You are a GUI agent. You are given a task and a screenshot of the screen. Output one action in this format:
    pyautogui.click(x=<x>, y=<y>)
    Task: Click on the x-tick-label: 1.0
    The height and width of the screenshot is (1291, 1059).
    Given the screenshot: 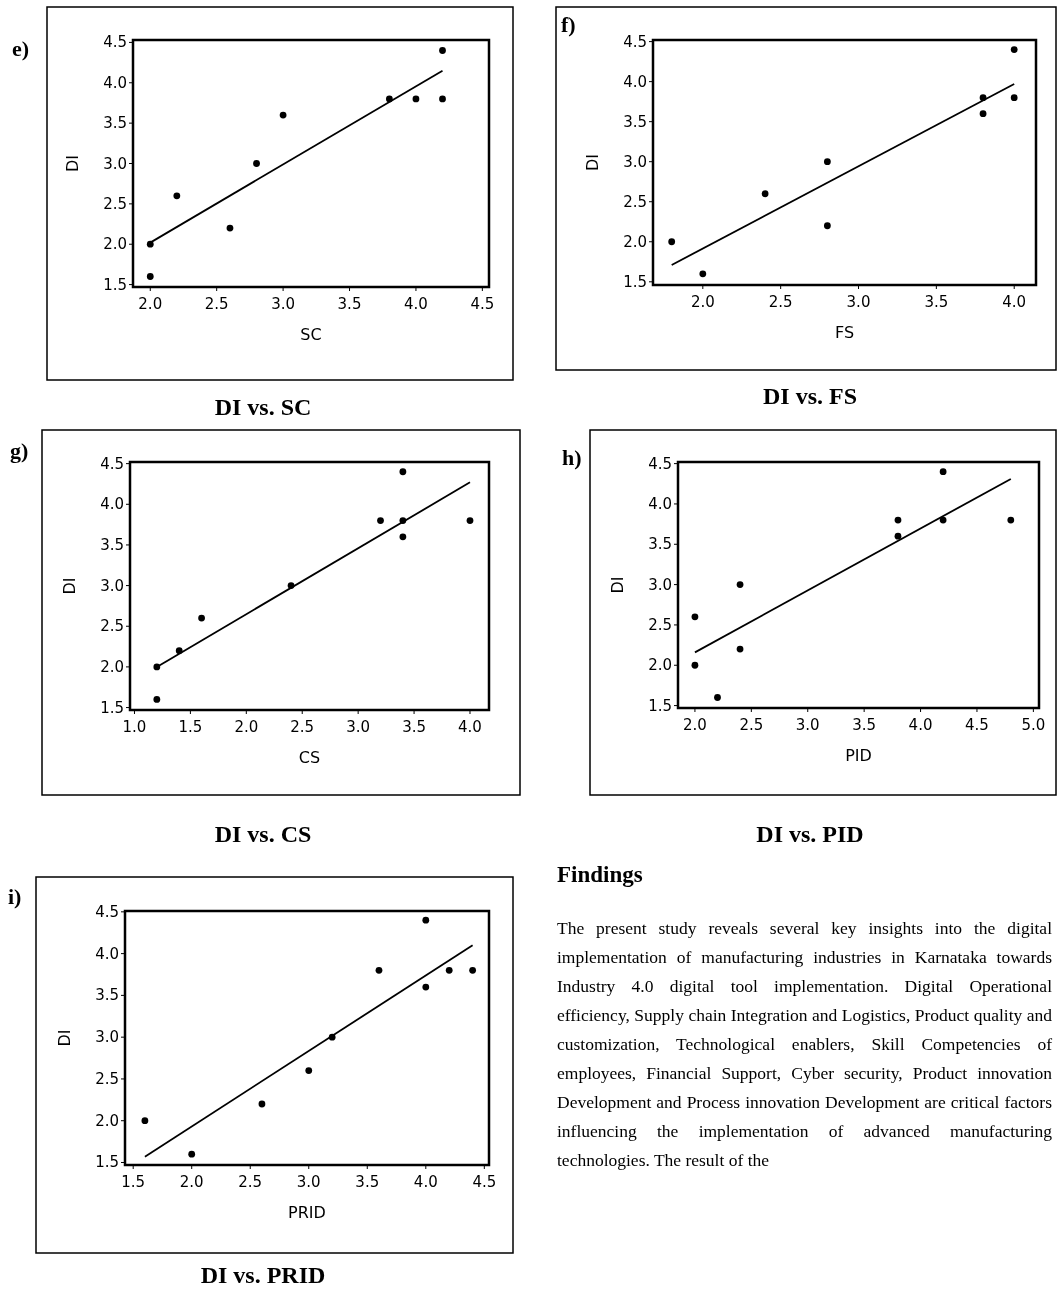 What is the action you would take?
    pyautogui.click(x=134, y=727)
    